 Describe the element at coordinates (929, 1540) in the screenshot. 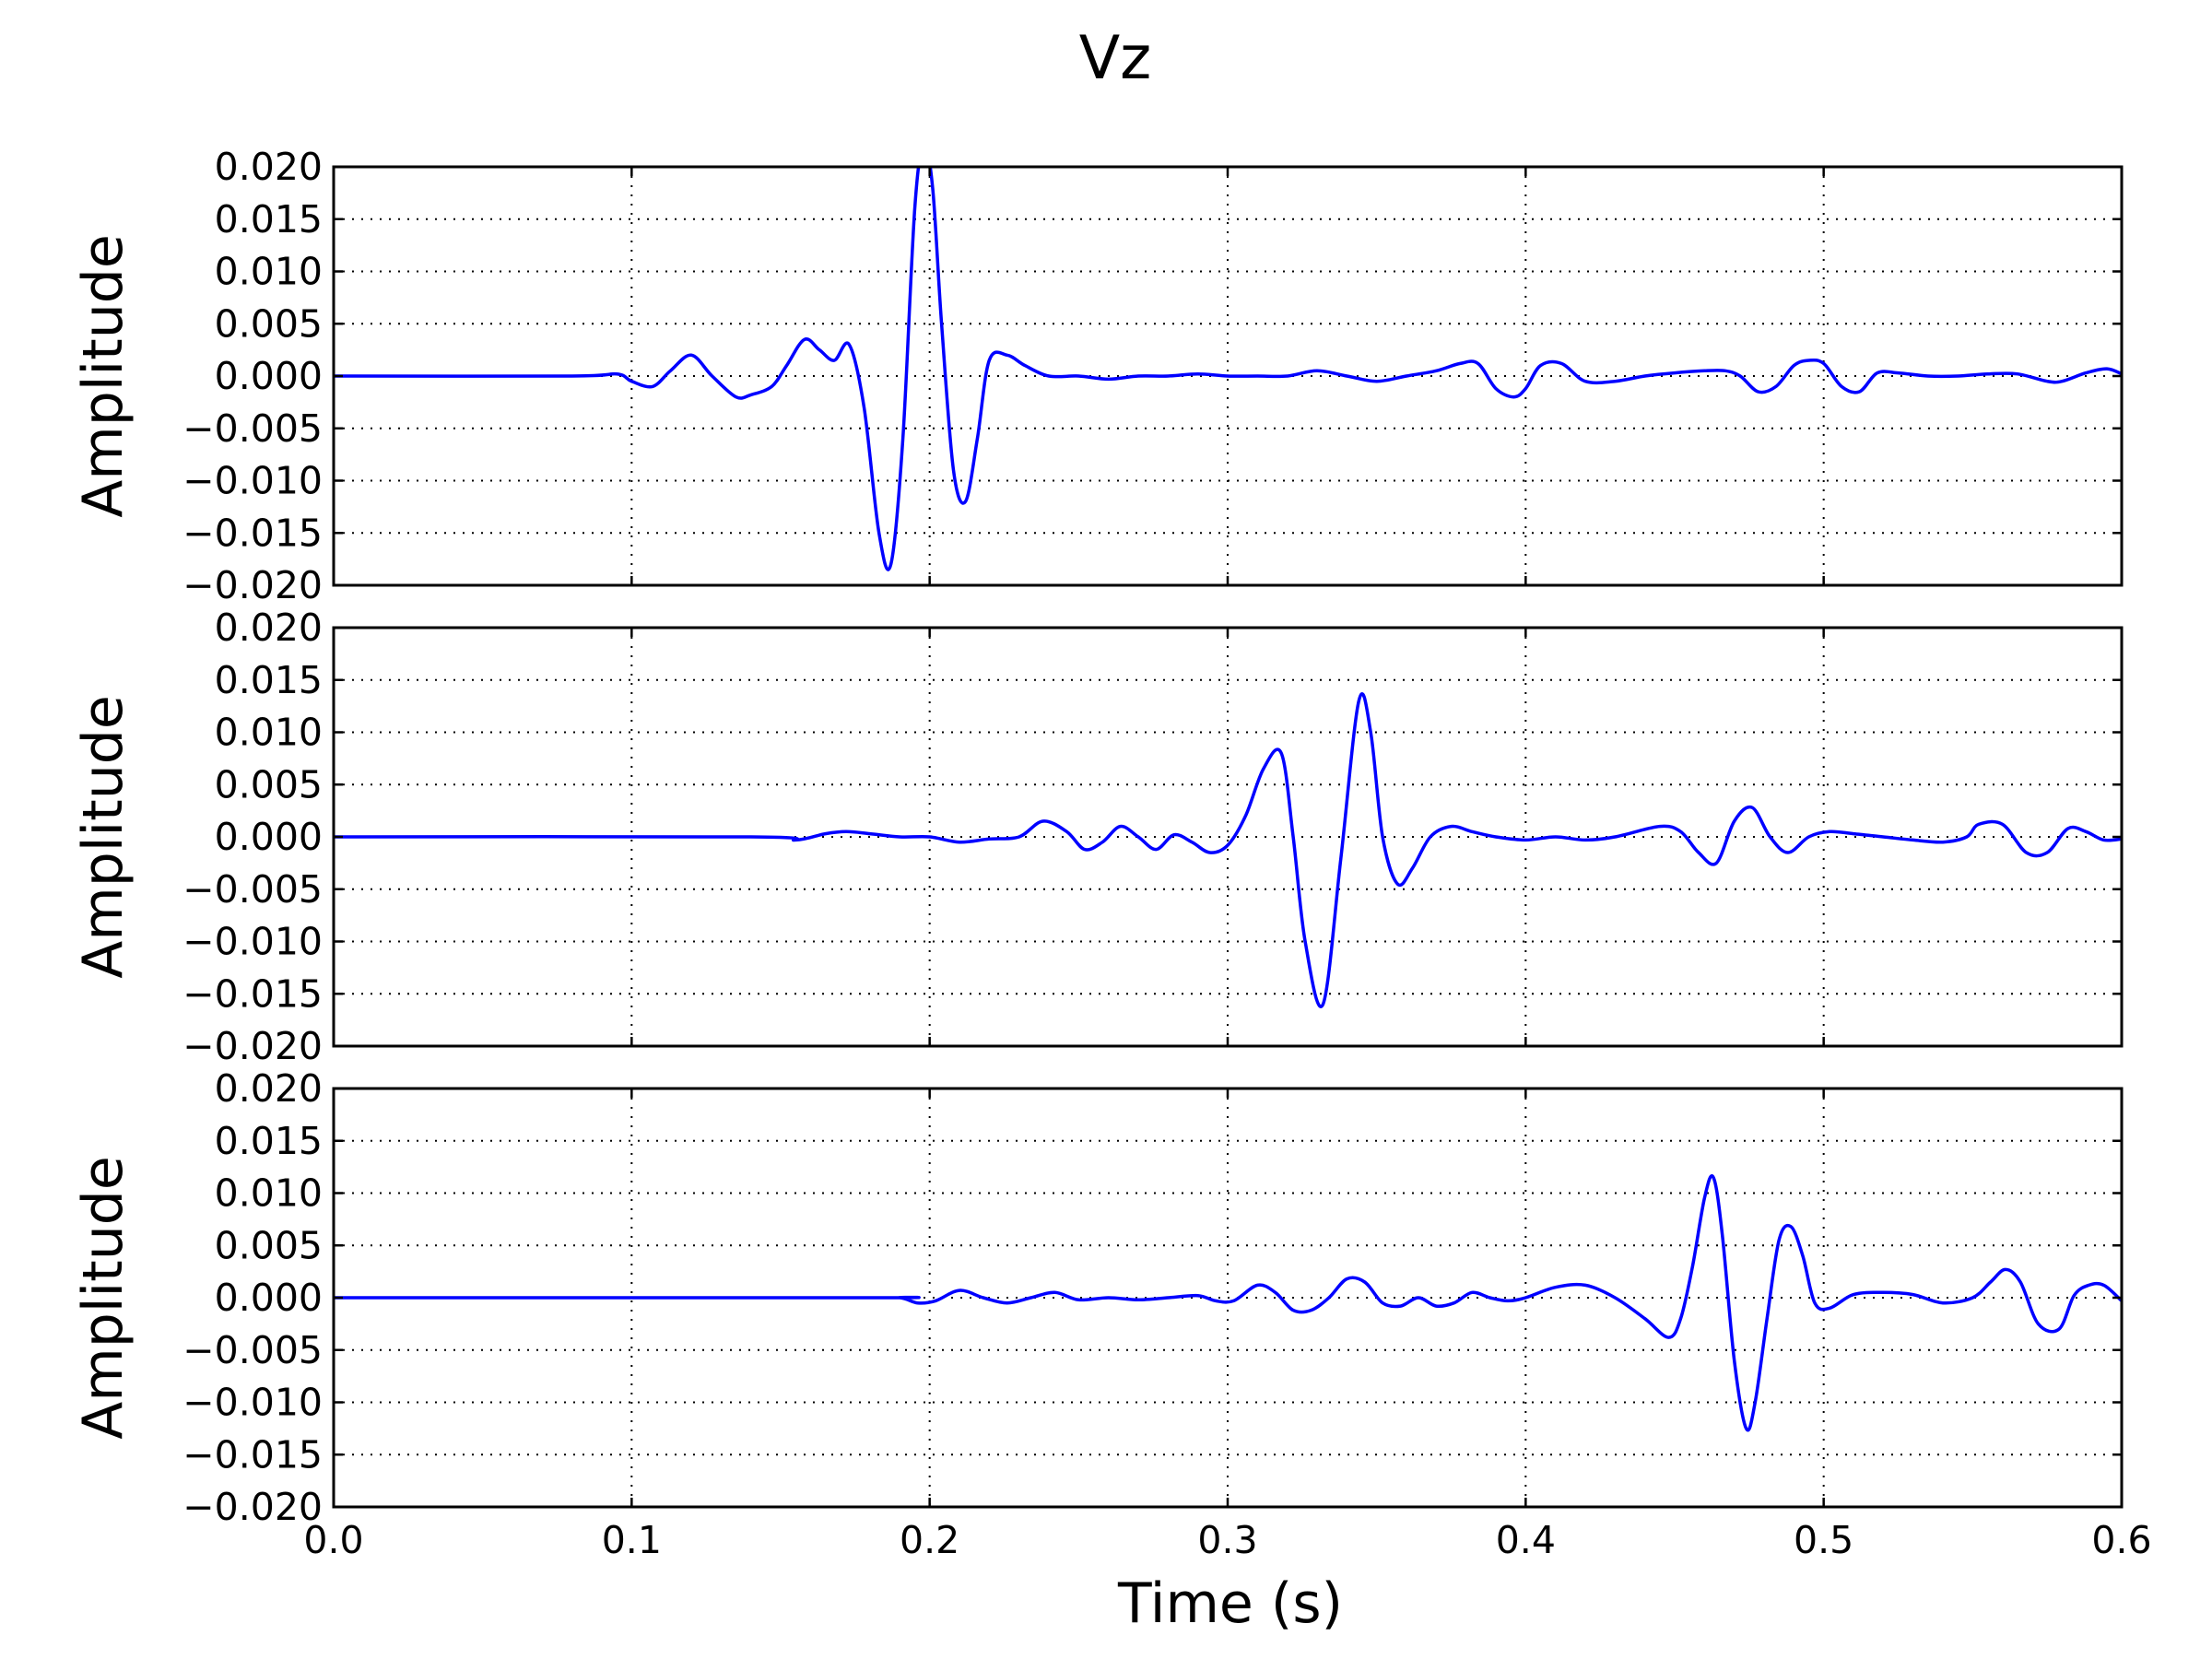

I see `x-tick-label: 0.2` at that location.